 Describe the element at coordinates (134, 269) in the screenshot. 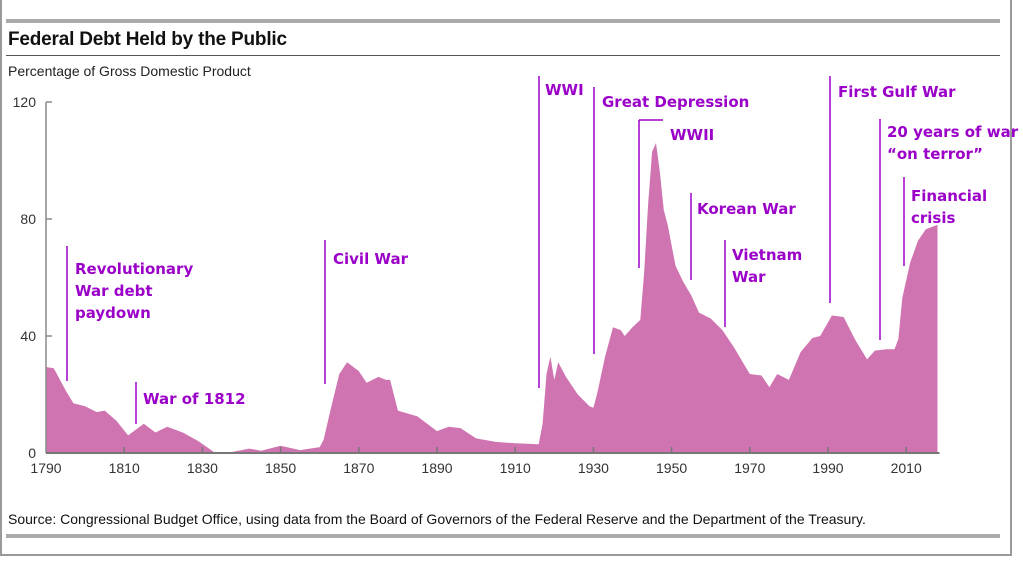

I see `annotation-label: Revolutionary` at that location.